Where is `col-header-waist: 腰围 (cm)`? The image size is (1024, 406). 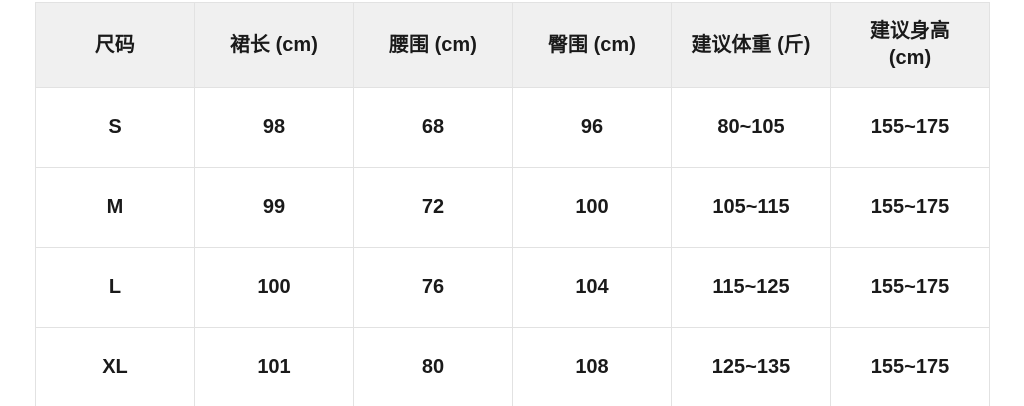 col-header-waist: 腰围 (cm) is located at coordinates (433, 45).